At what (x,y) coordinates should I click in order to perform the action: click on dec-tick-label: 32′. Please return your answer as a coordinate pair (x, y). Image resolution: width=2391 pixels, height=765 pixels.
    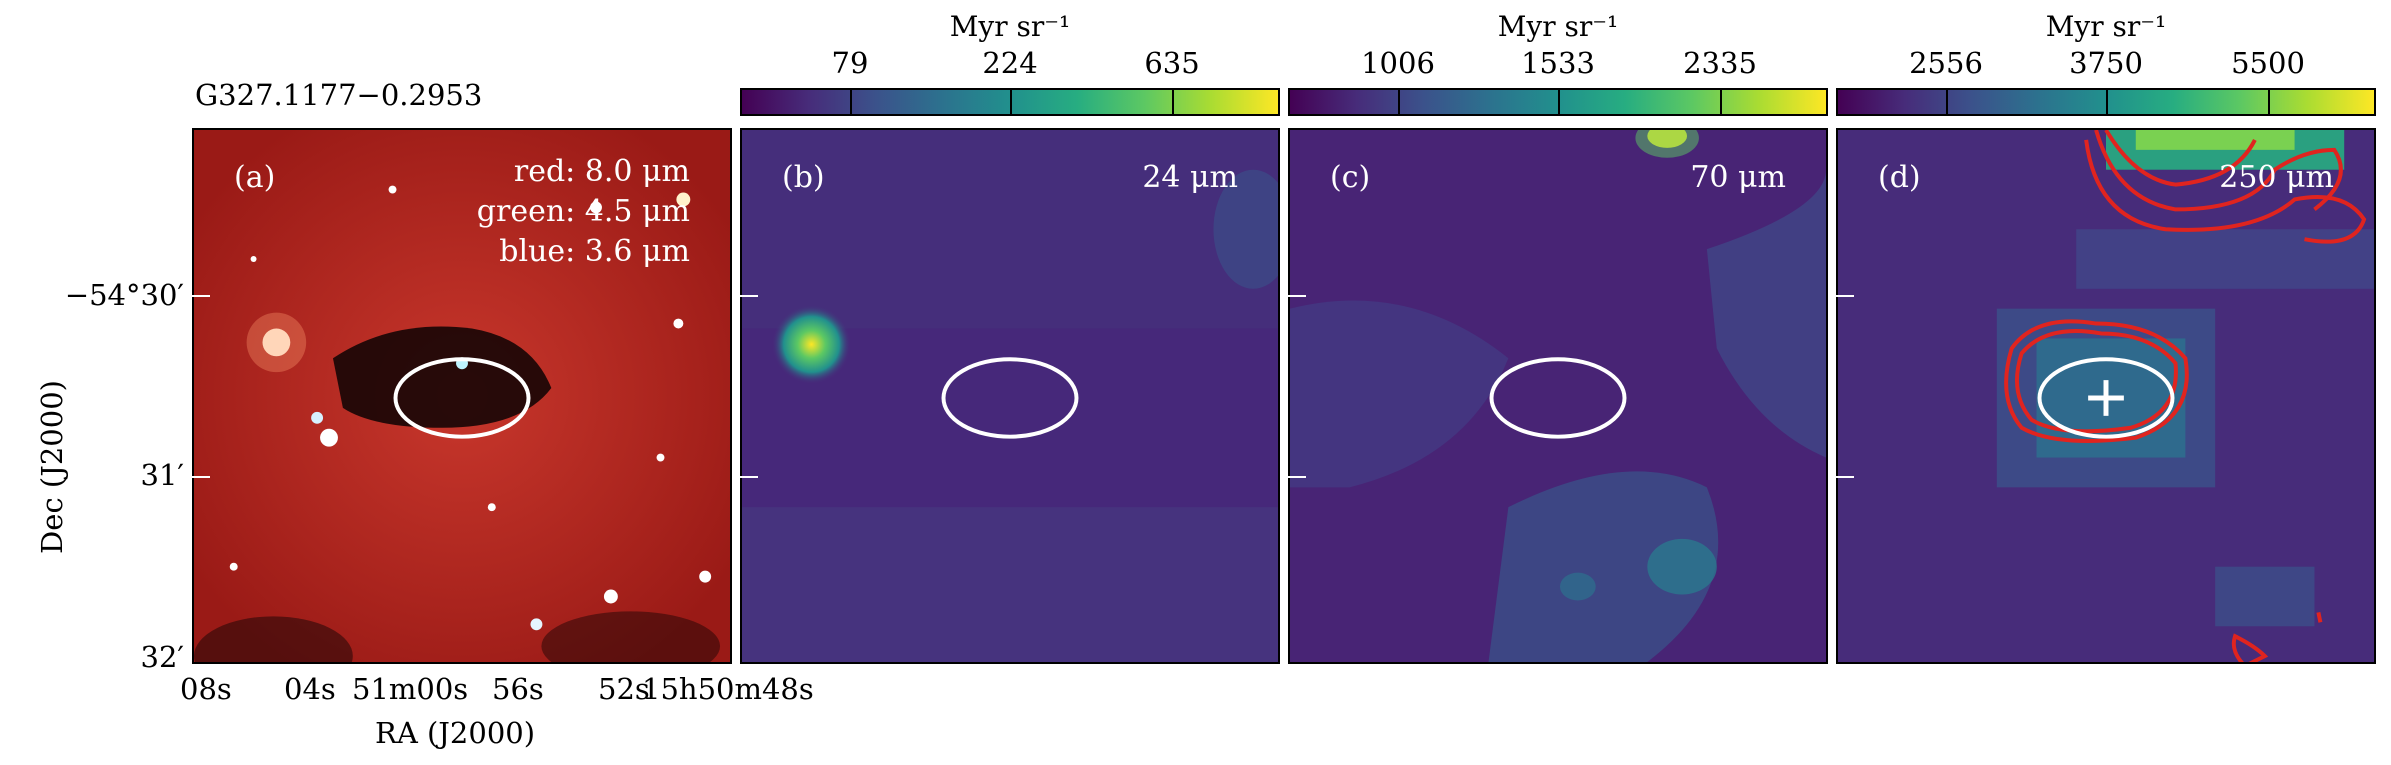
    Looking at the image, I should click on (162, 657).